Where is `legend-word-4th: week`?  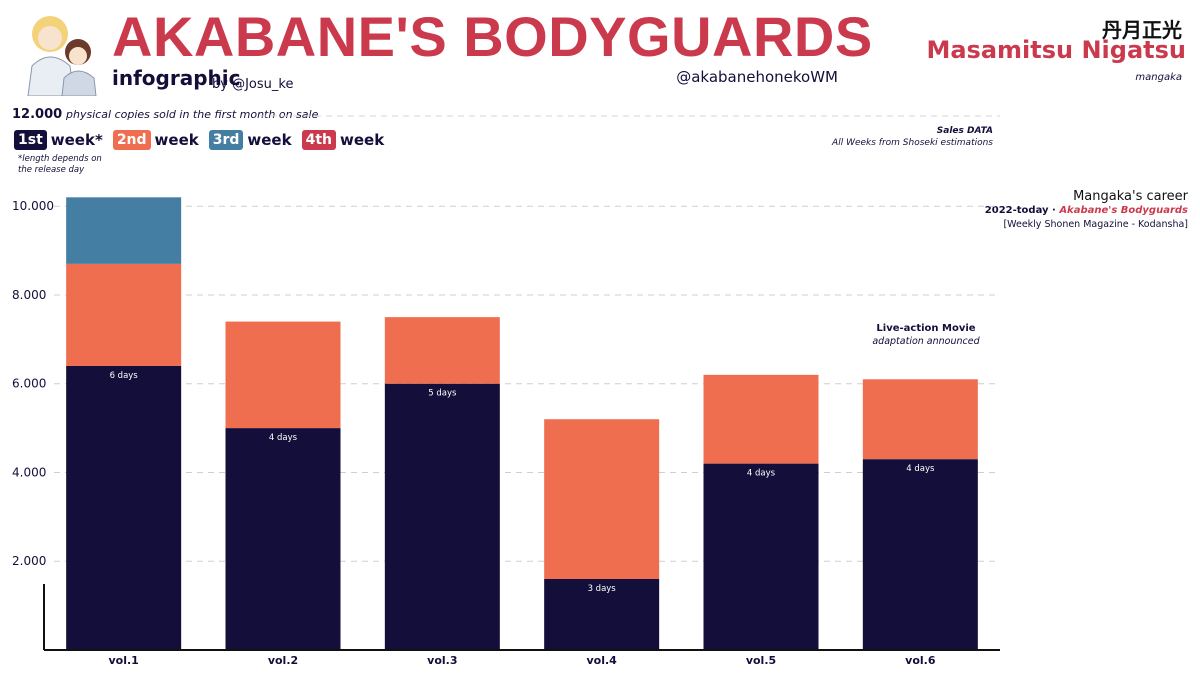
legend-word-4th: week is located at coordinates (362, 140).